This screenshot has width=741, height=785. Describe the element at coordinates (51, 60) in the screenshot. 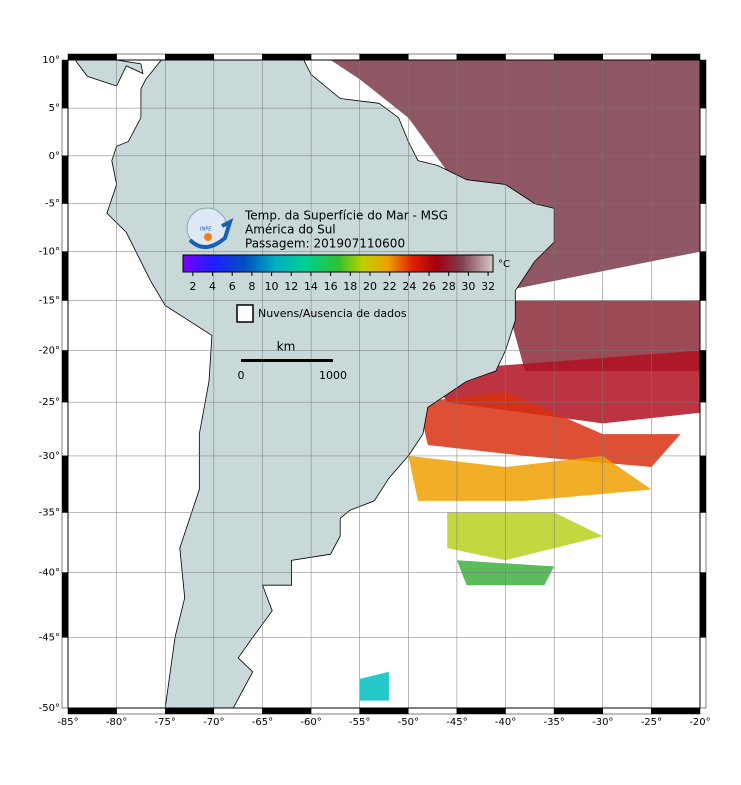

I see `y-tick-label: 10°` at that location.